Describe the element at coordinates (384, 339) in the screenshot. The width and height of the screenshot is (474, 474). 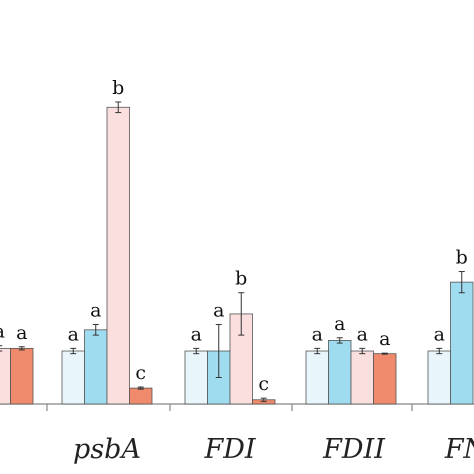
I see `sig-label-3-3: a` at that location.